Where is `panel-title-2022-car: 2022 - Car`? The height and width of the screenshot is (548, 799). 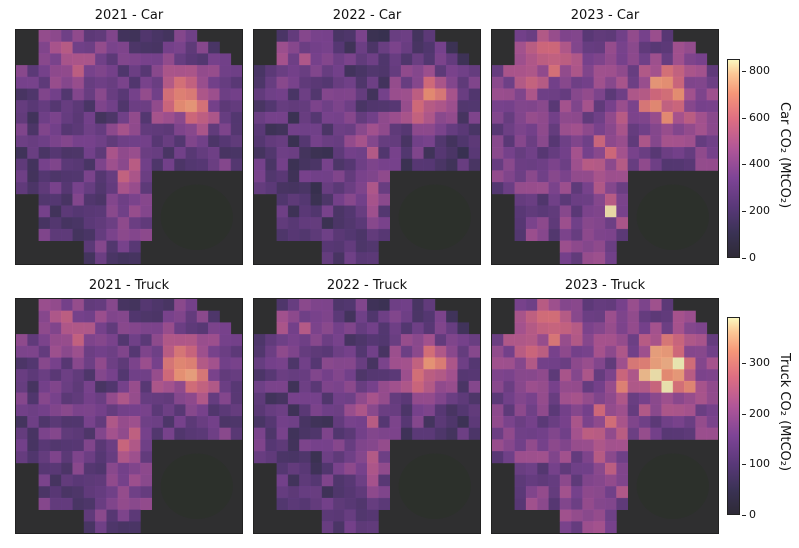
panel-title-2022-car: 2022 - Car is located at coordinates (367, 15).